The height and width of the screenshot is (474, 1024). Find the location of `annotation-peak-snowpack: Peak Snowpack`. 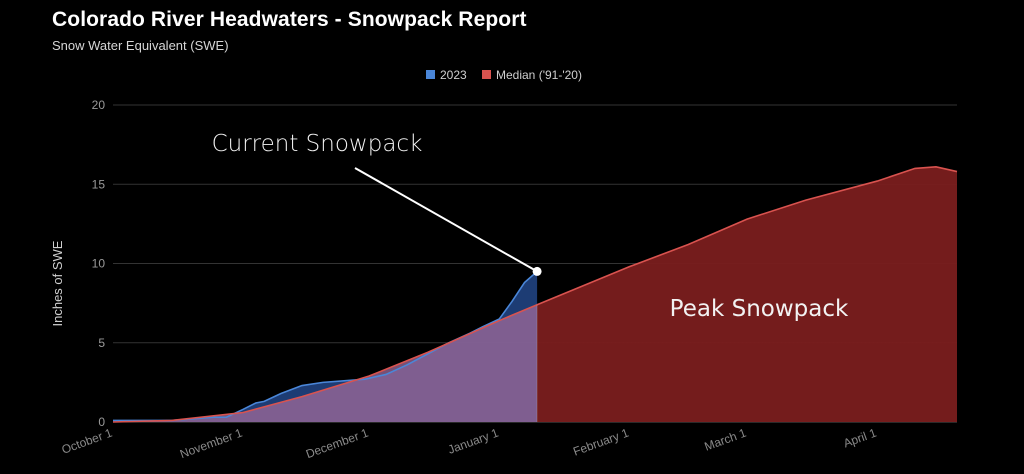

annotation-peak-snowpack: Peak Snowpack is located at coordinates (759, 309).